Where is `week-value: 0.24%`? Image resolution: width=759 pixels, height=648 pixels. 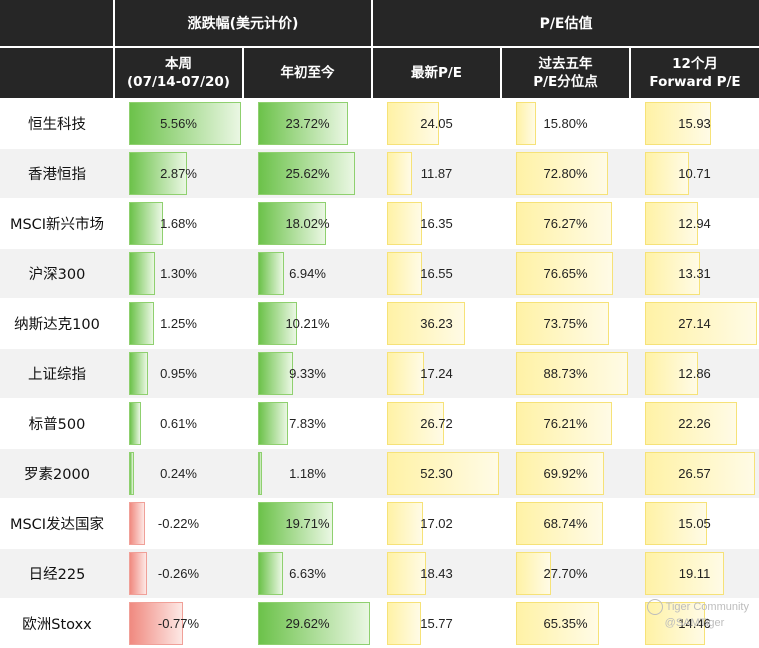
week-value: 0.24% is located at coordinates (178, 473).